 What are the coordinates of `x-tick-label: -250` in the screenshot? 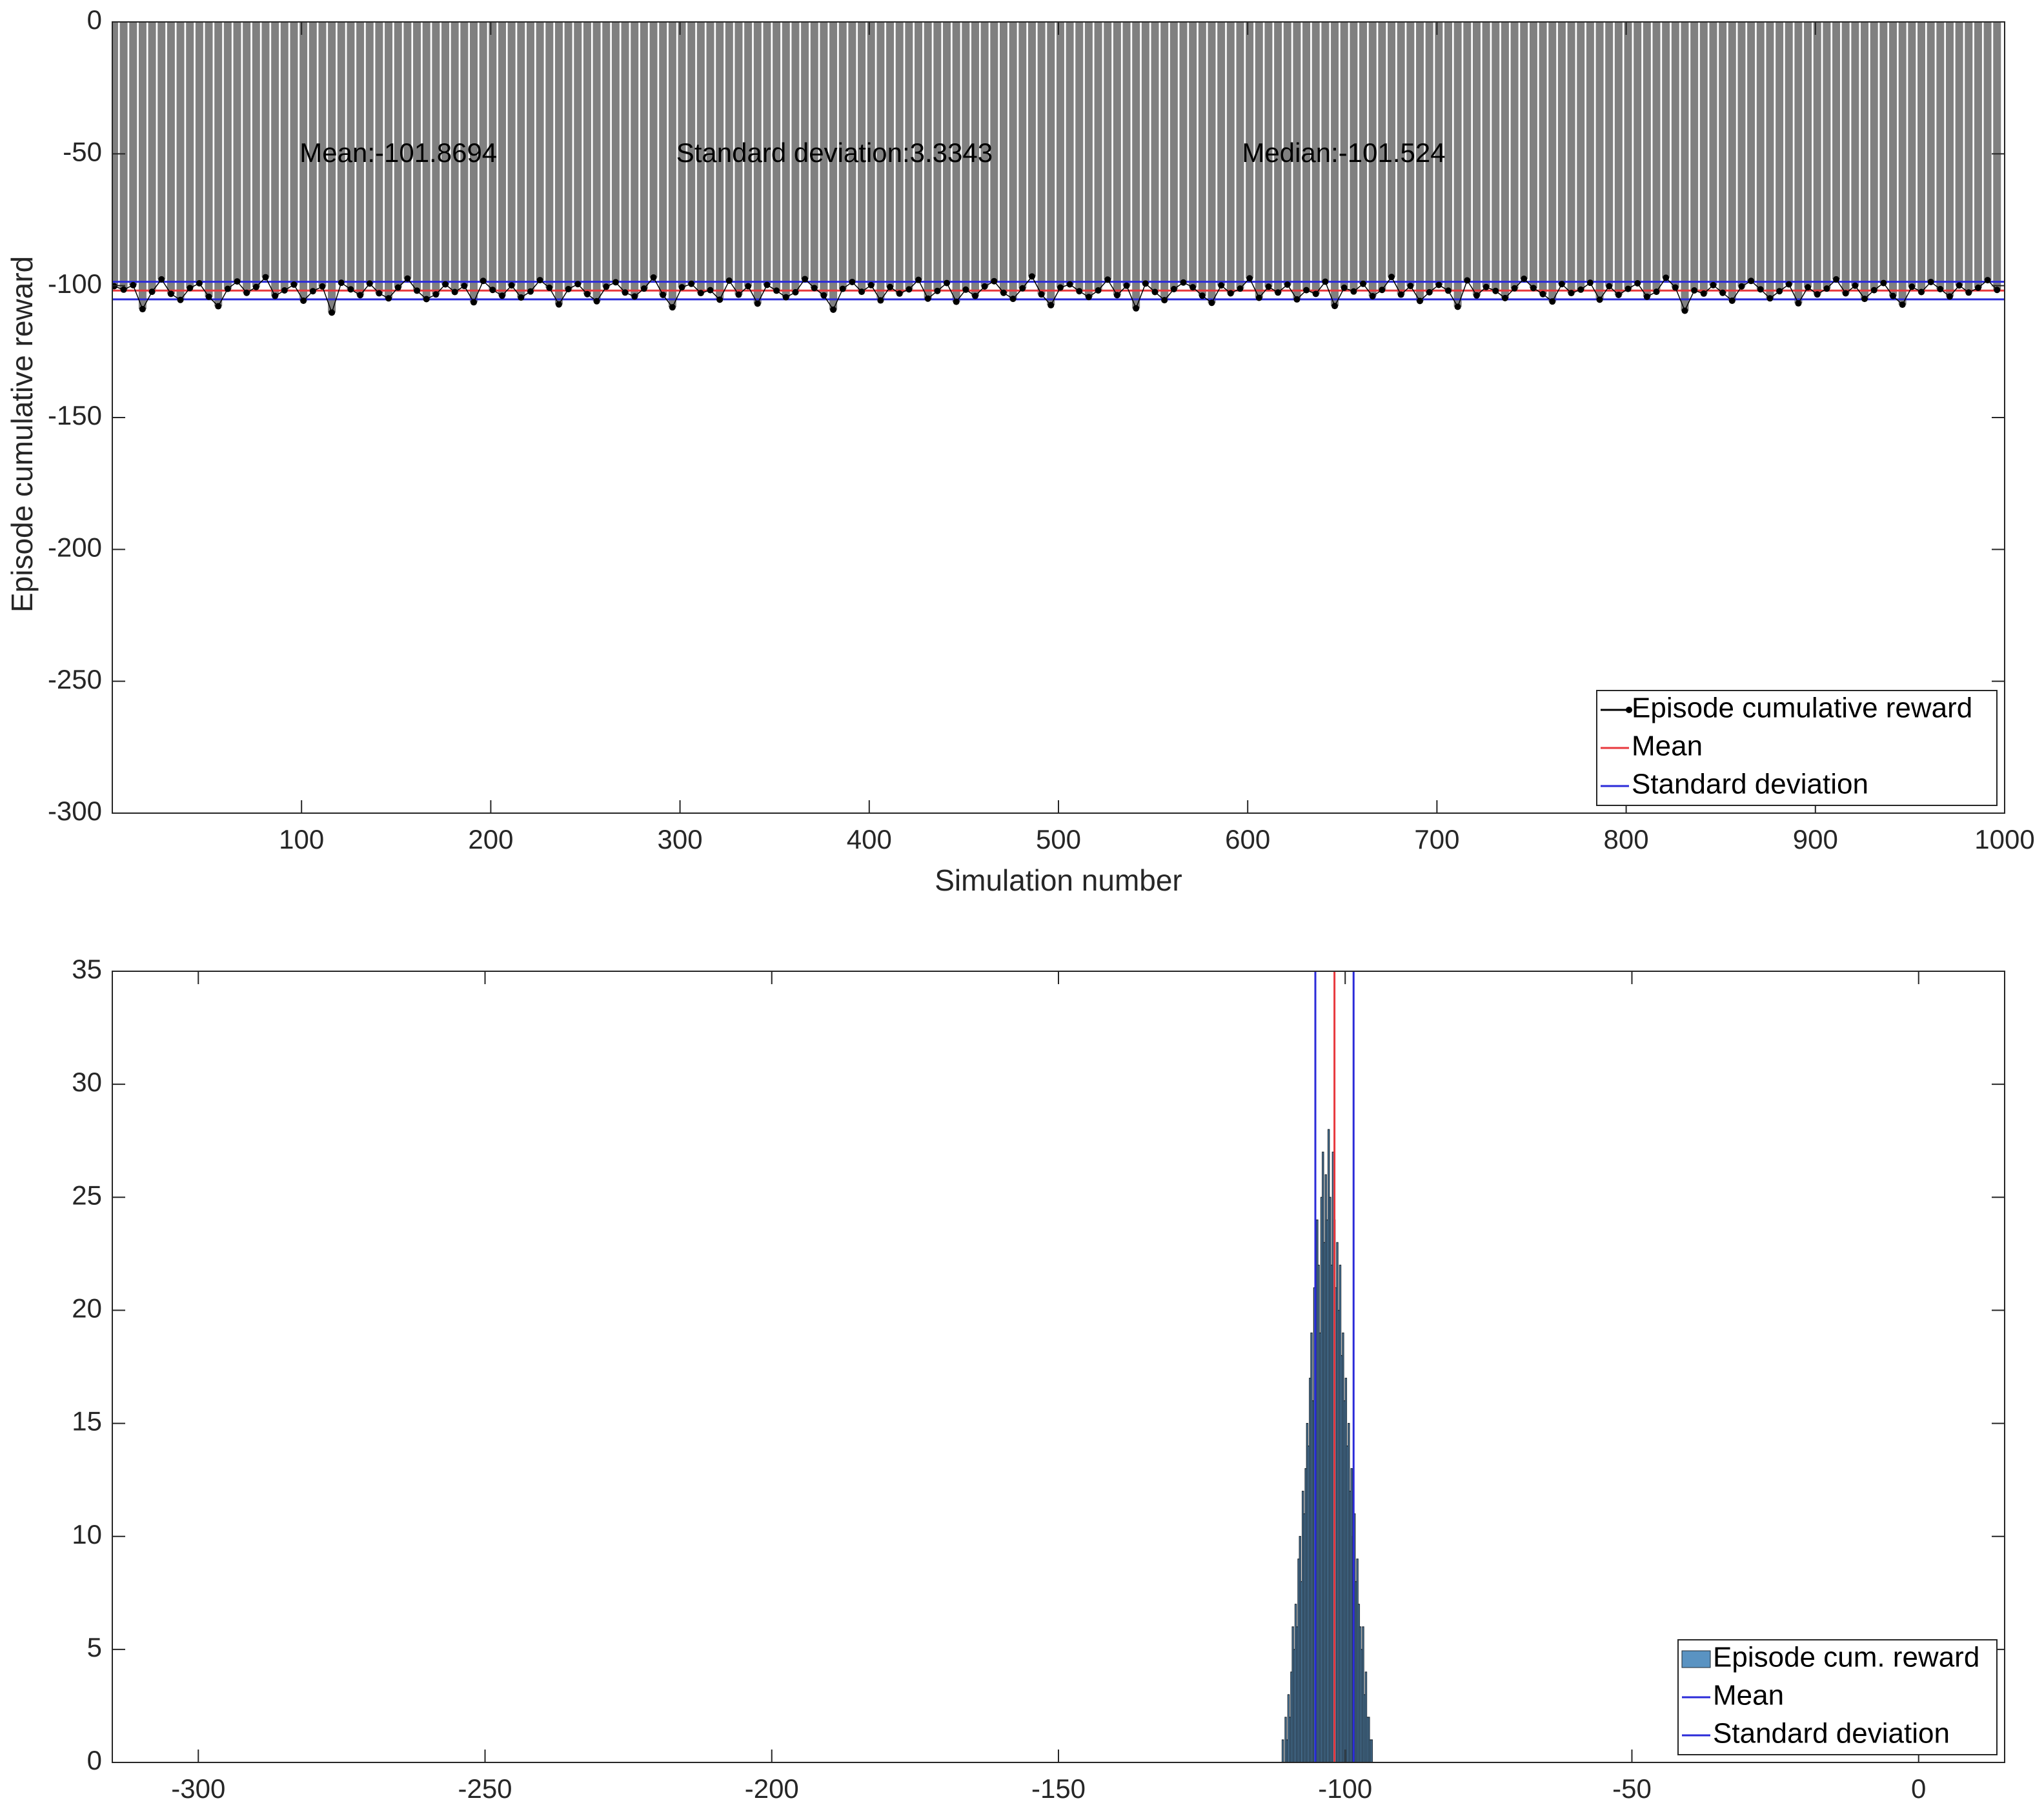 It's located at (485, 1788).